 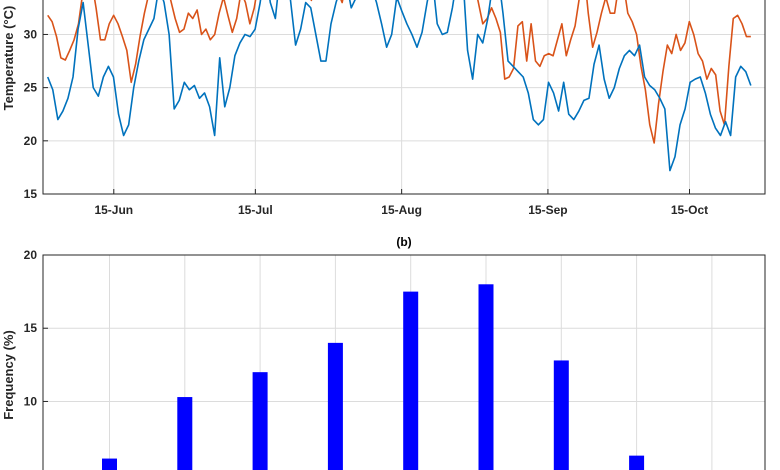 I want to click on temperature-x-tick-label: 15-Oct, so click(x=689, y=210).